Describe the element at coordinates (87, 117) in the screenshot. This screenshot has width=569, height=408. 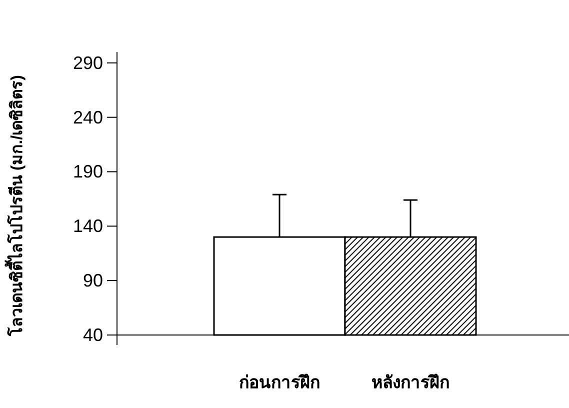
I see `y-tick-label: 240` at that location.